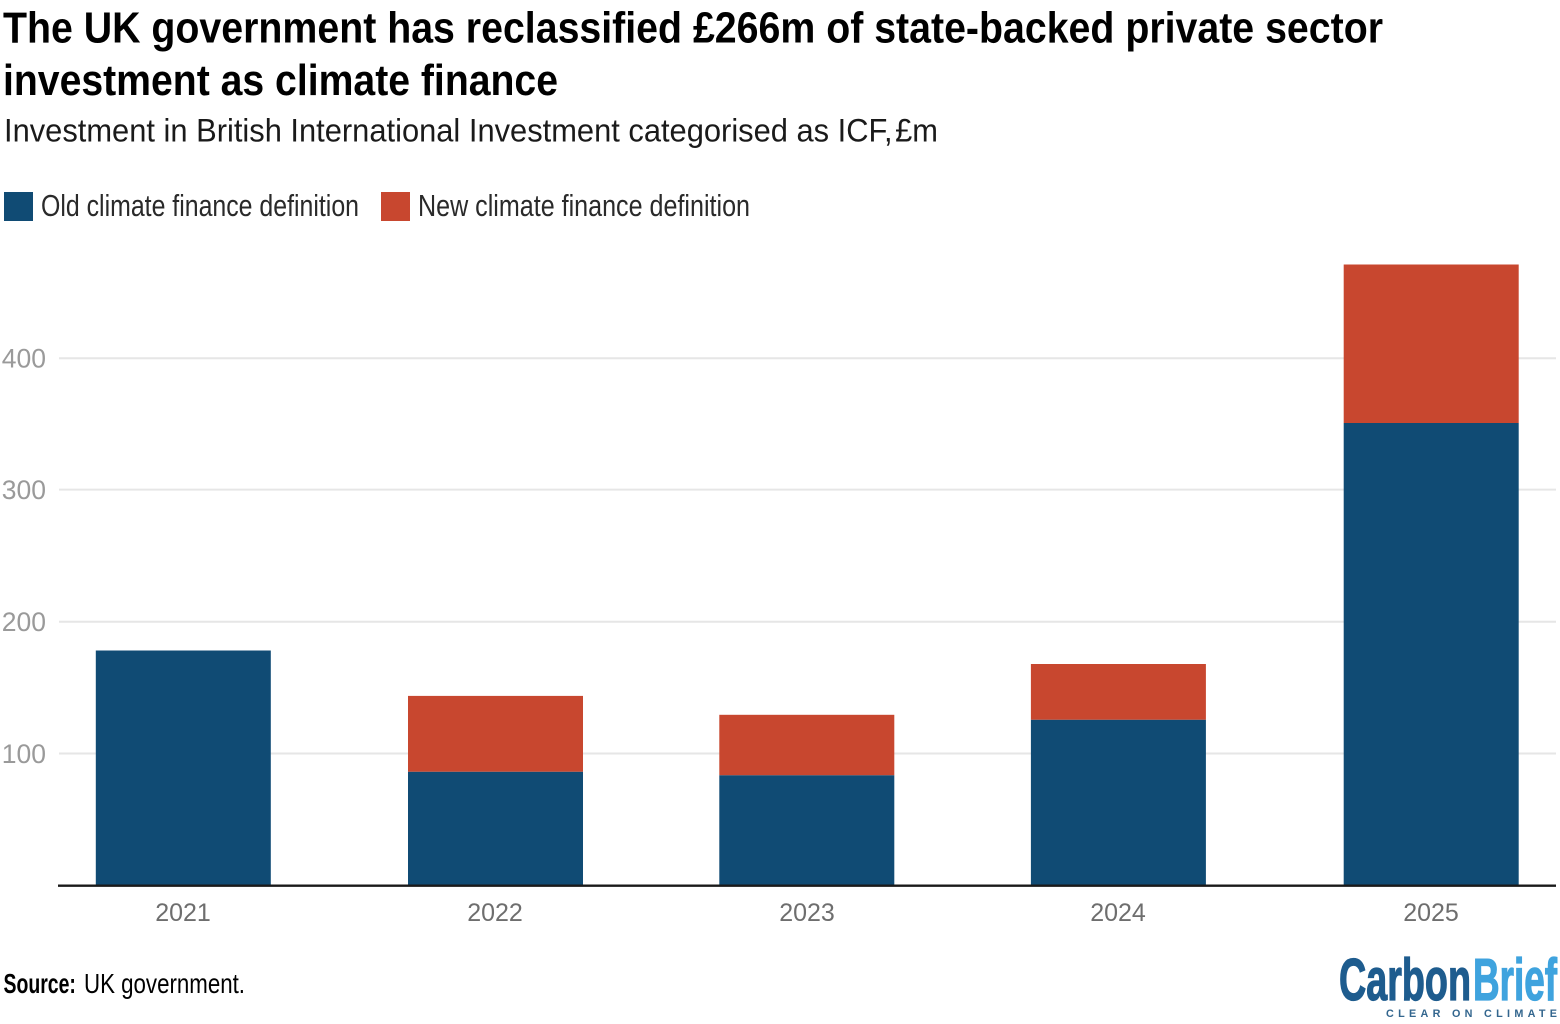  What do you see at coordinates (164, 983) in the screenshot?
I see `svg-text: UK government.` at bounding box center [164, 983].